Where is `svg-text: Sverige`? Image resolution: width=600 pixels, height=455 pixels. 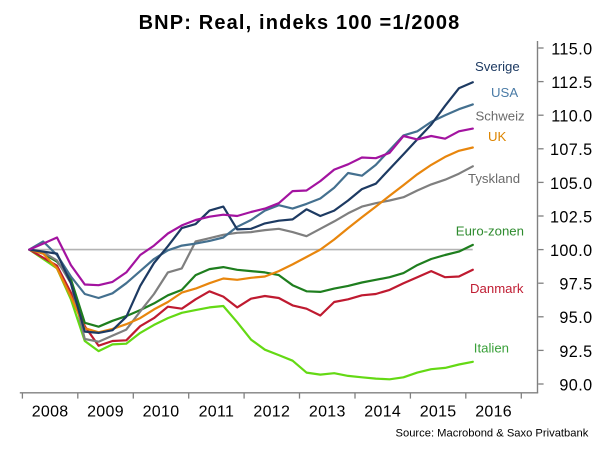 svg-text: Sverige is located at coordinates (497, 66).